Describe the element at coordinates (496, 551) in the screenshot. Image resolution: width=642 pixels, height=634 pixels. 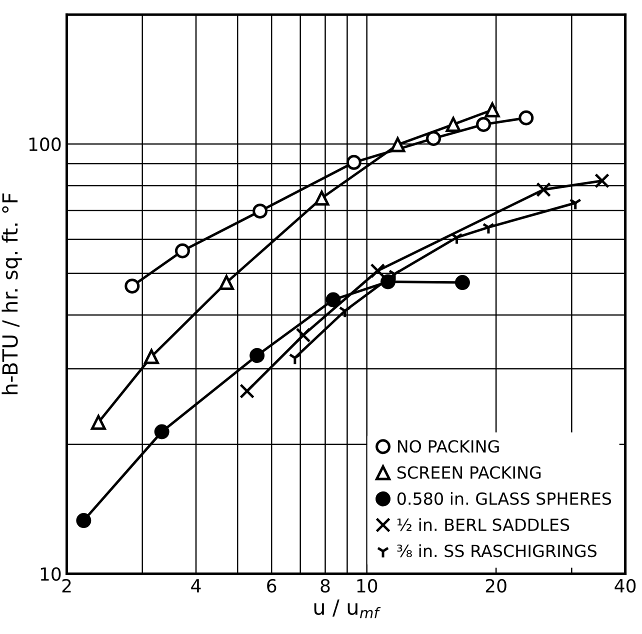
I see `legend-label: ⅜ in. SS RASCHIGRINGS` at that location.